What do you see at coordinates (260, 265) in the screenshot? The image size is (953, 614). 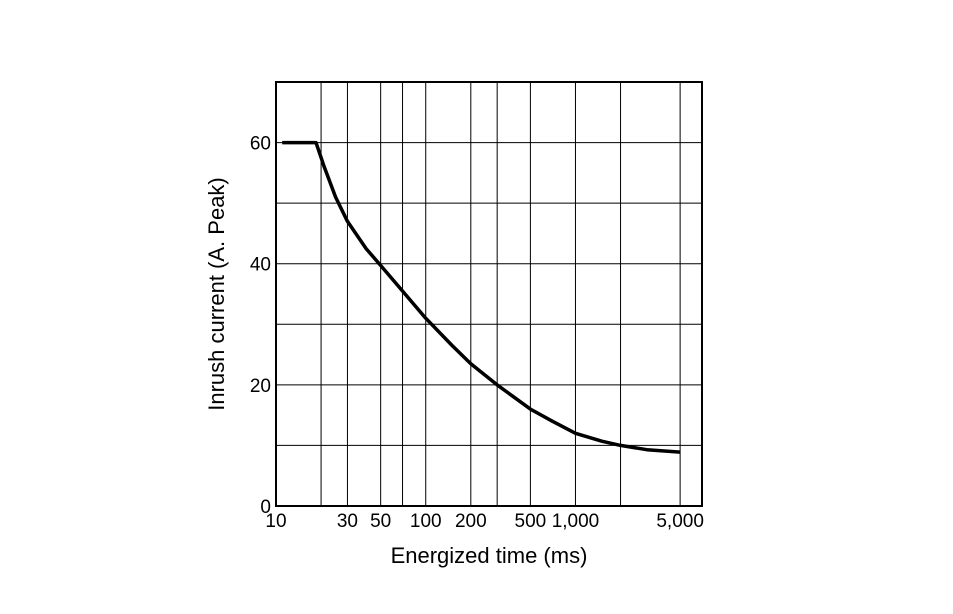 I see `y-tick-label: 40` at bounding box center [260, 265].